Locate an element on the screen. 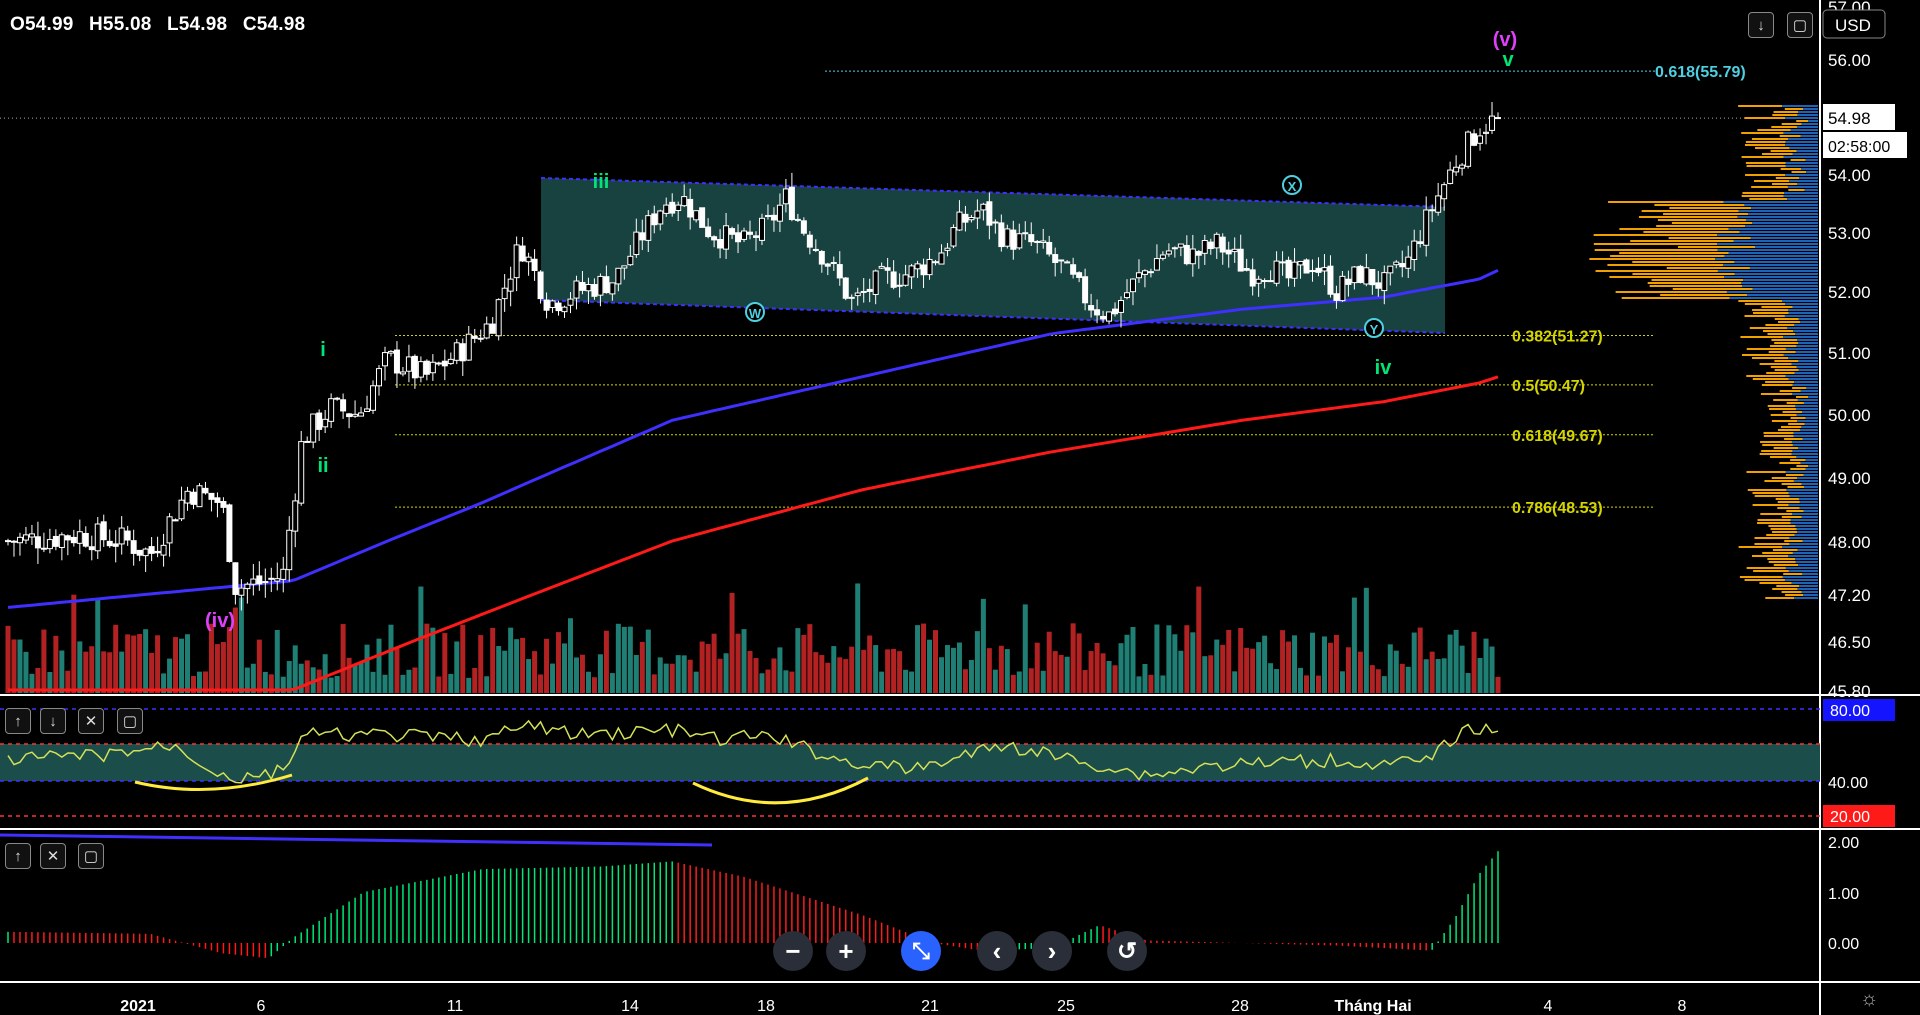  osc-close-button: ✕ is located at coordinates (53, 856).